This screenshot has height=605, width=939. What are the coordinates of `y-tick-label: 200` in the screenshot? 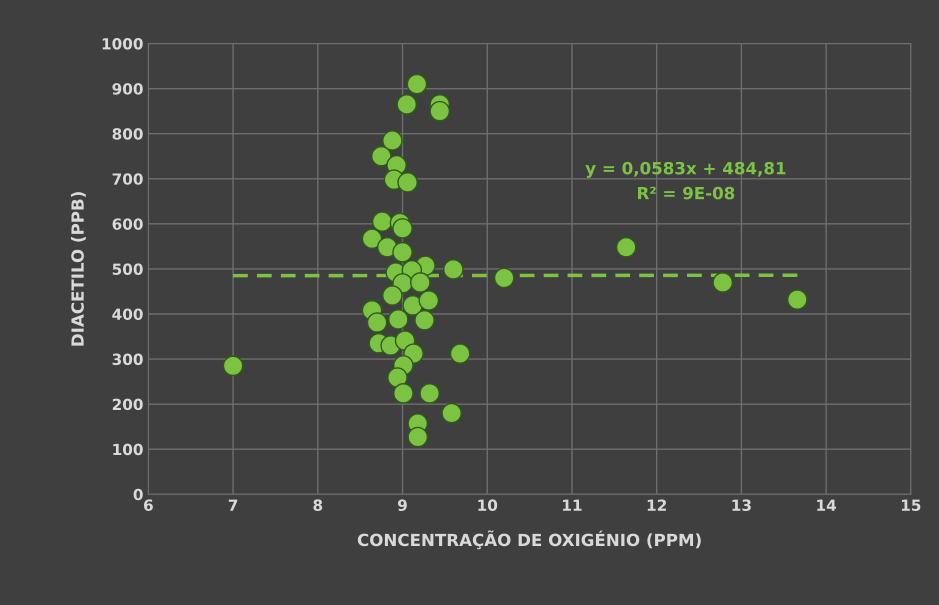 It's located at (127, 404).